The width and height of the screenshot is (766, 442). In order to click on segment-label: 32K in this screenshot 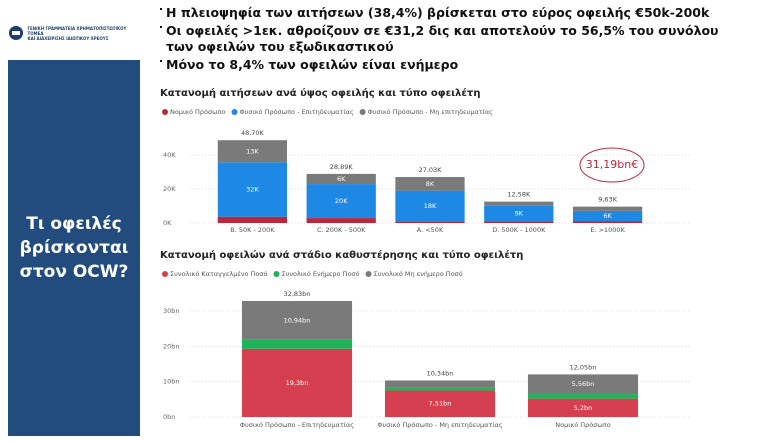, I will do `click(252, 190)`.